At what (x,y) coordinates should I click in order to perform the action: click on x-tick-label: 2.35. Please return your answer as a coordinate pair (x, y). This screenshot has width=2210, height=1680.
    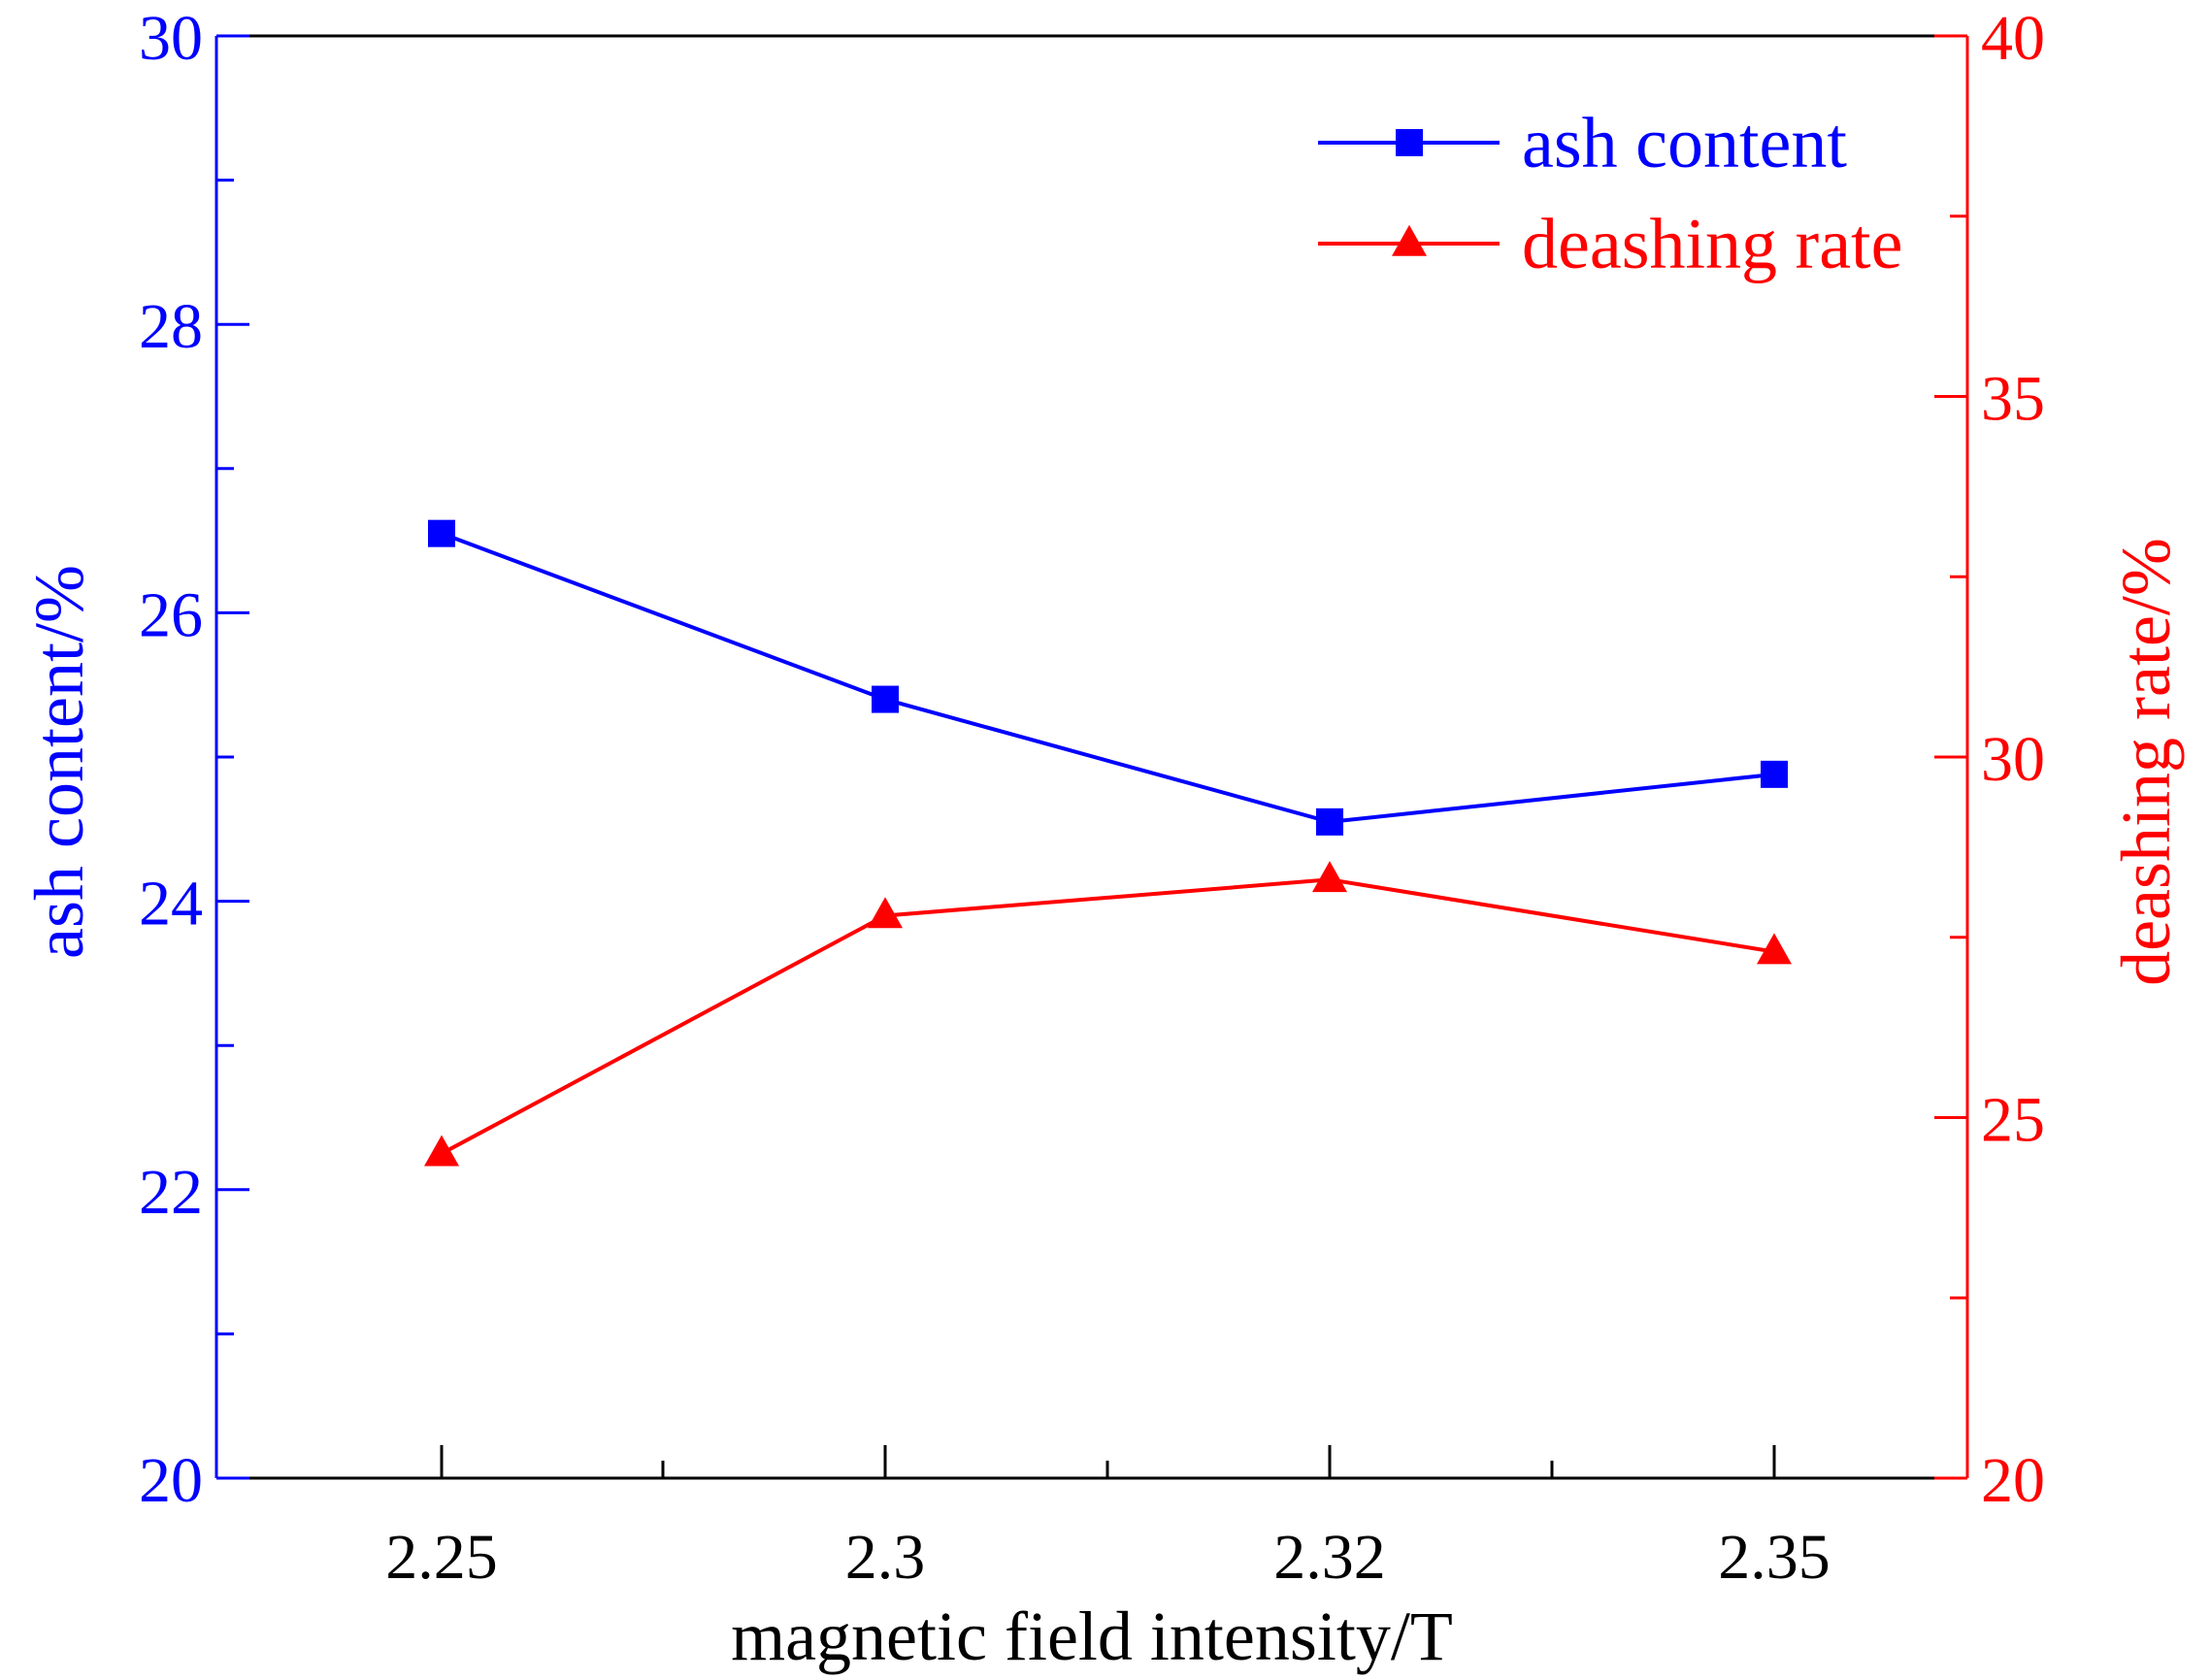
    Looking at the image, I should click on (1774, 1557).